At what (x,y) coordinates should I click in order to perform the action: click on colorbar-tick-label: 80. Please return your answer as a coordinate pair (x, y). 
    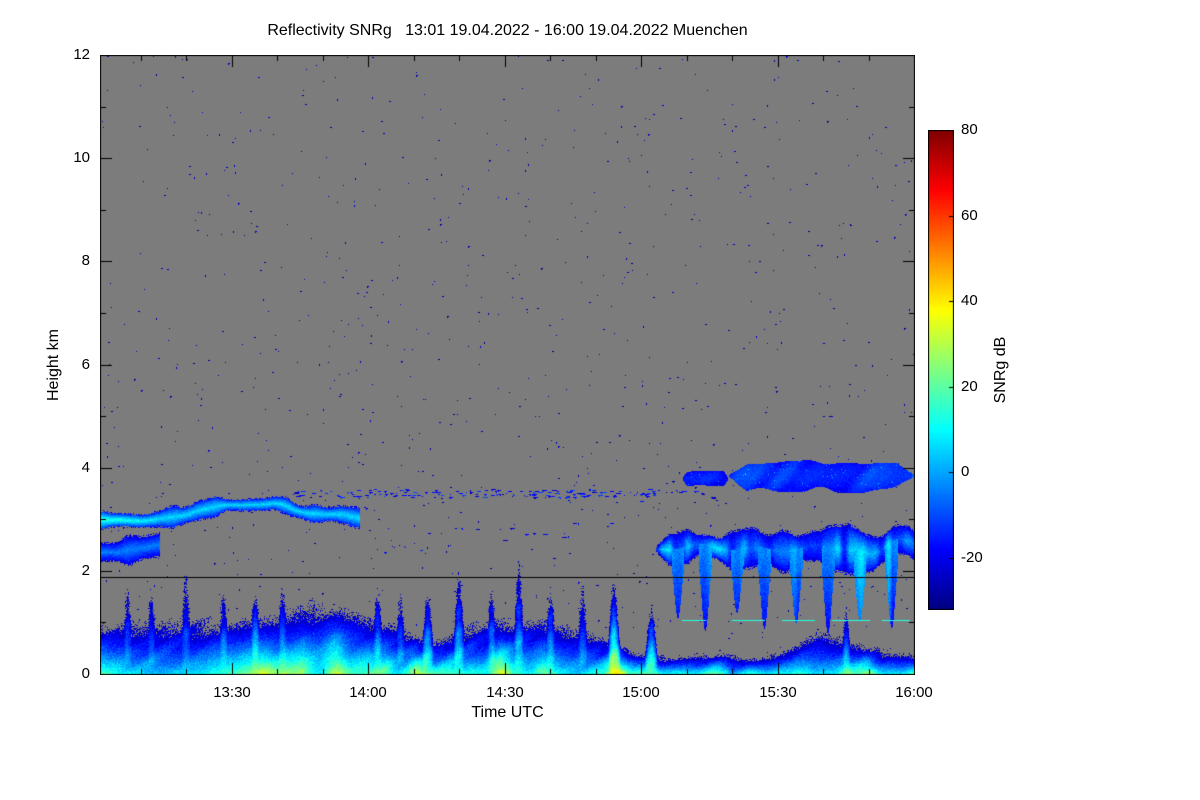
    Looking at the image, I should click on (969, 129).